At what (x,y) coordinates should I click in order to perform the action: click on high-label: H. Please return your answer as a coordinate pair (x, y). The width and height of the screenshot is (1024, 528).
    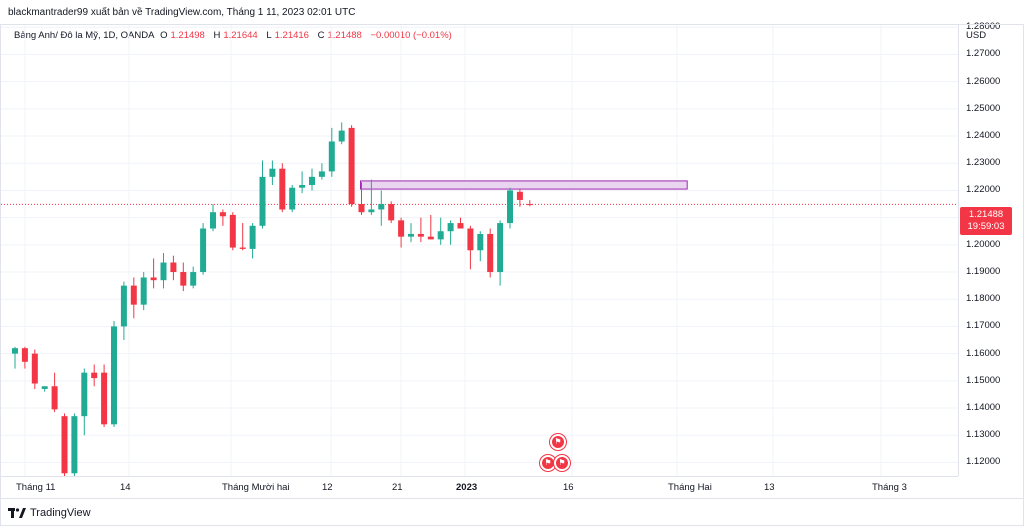
    Looking at the image, I should click on (217, 35).